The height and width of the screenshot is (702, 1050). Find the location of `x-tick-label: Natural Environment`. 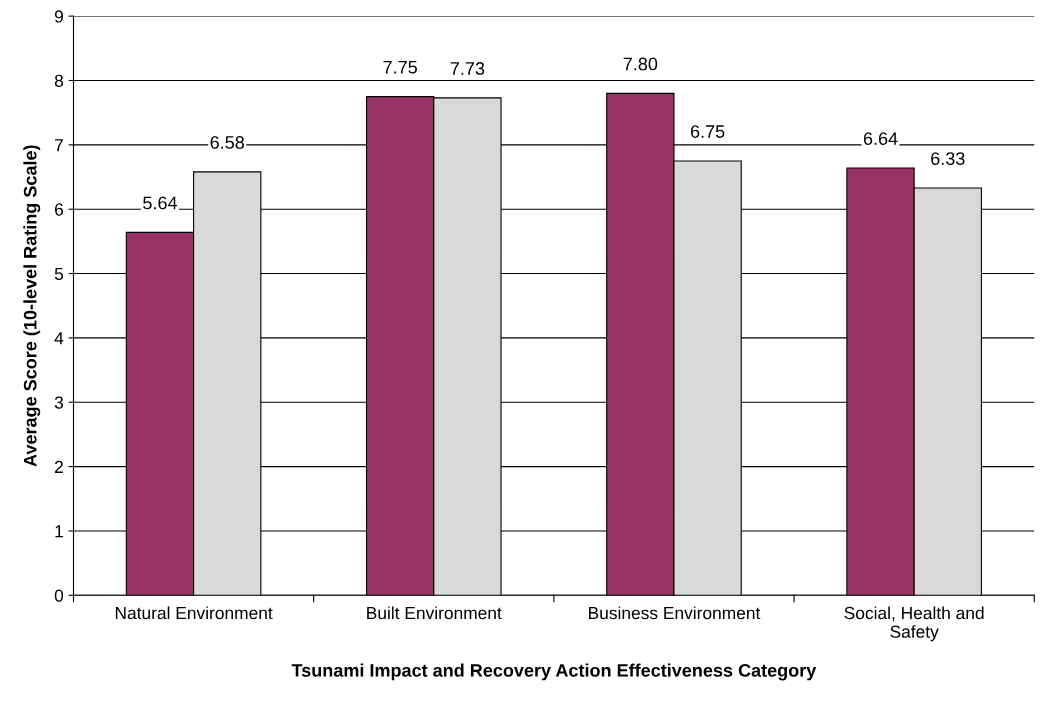

x-tick-label: Natural Environment is located at coordinates (194, 613).